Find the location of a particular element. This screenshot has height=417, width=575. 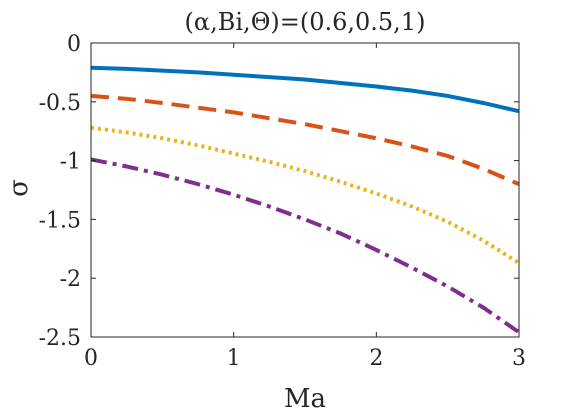

y-tick-label: -2.5 is located at coordinates (60, 338).